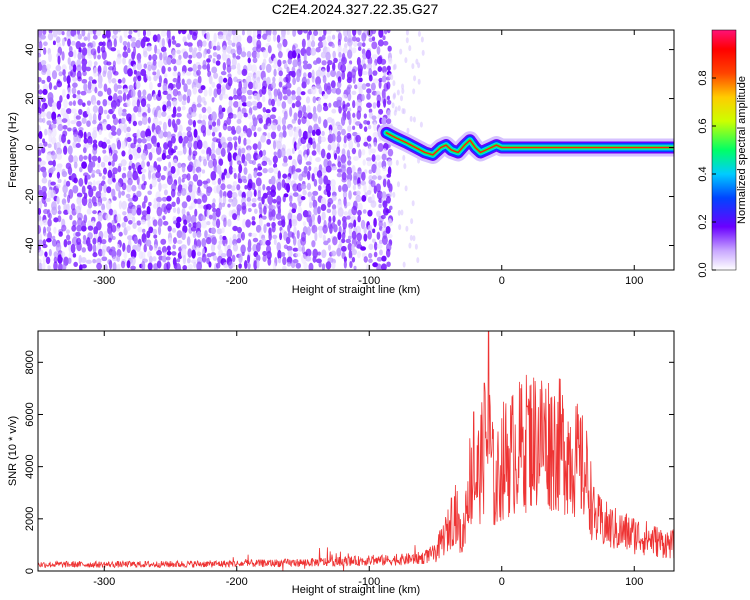 The height and width of the screenshot is (600, 750). I want to click on x-tick-label: -300, so click(104, 582).